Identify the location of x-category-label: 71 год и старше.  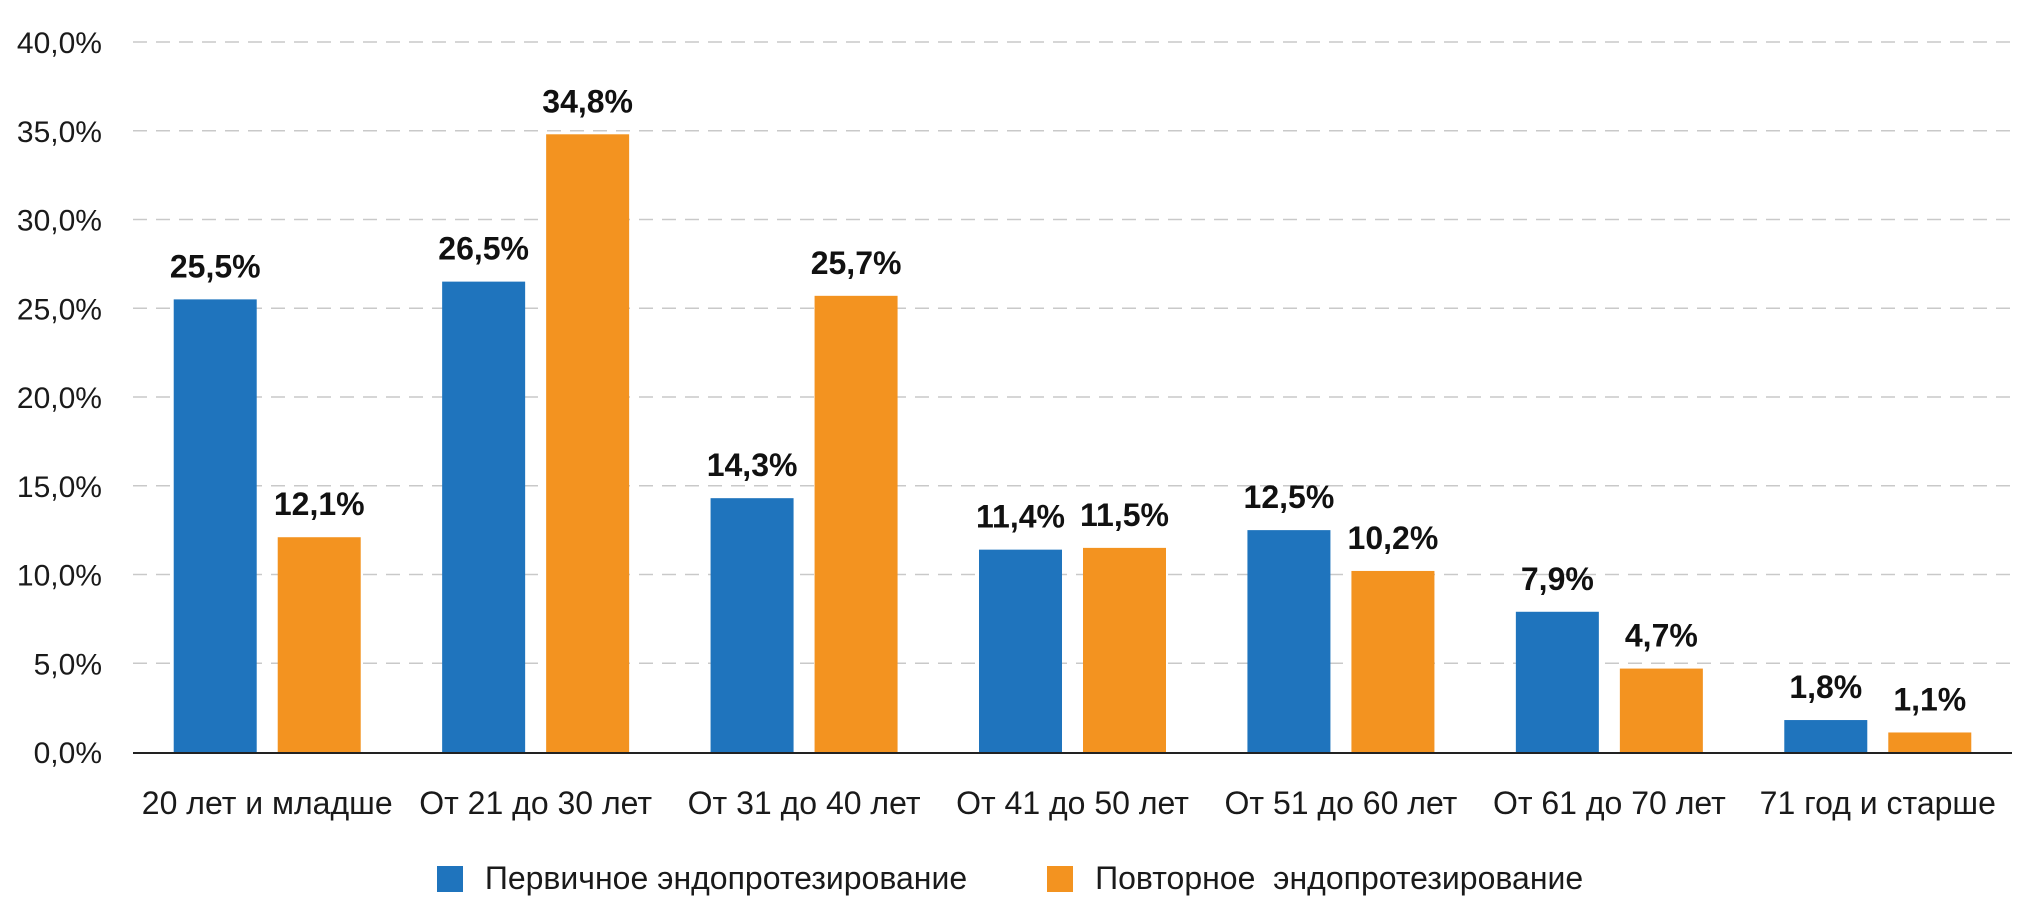
(1878, 803).